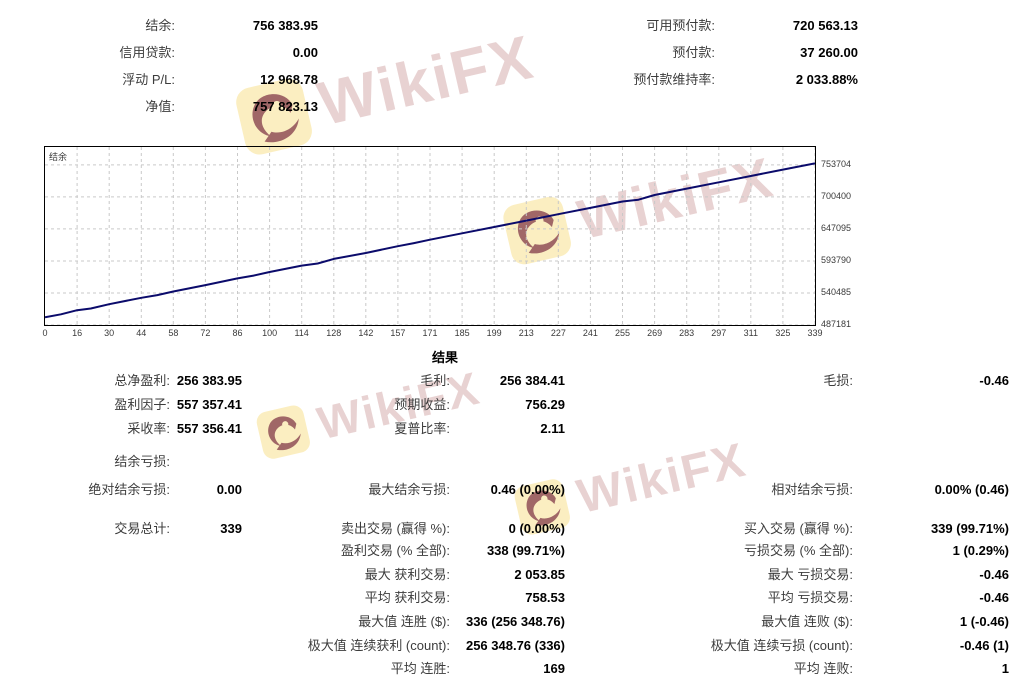 Image resolution: width=1035 pixels, height=697 pixels. Describe the element at coordinates (1005, 668) in the screenshot. I see `stat-value: 1` at that location.